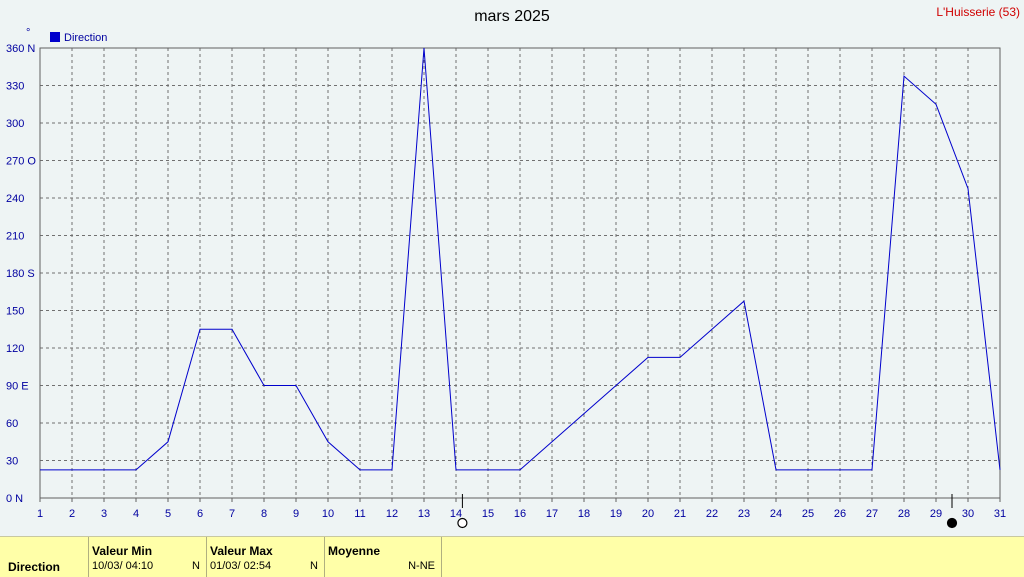 The image size is (1024, 577). What do you see at coordinates (241, 566) in the screenshot?
I see `max-datetime: 01/03/ 02:54` at bounding box center [241, 566].